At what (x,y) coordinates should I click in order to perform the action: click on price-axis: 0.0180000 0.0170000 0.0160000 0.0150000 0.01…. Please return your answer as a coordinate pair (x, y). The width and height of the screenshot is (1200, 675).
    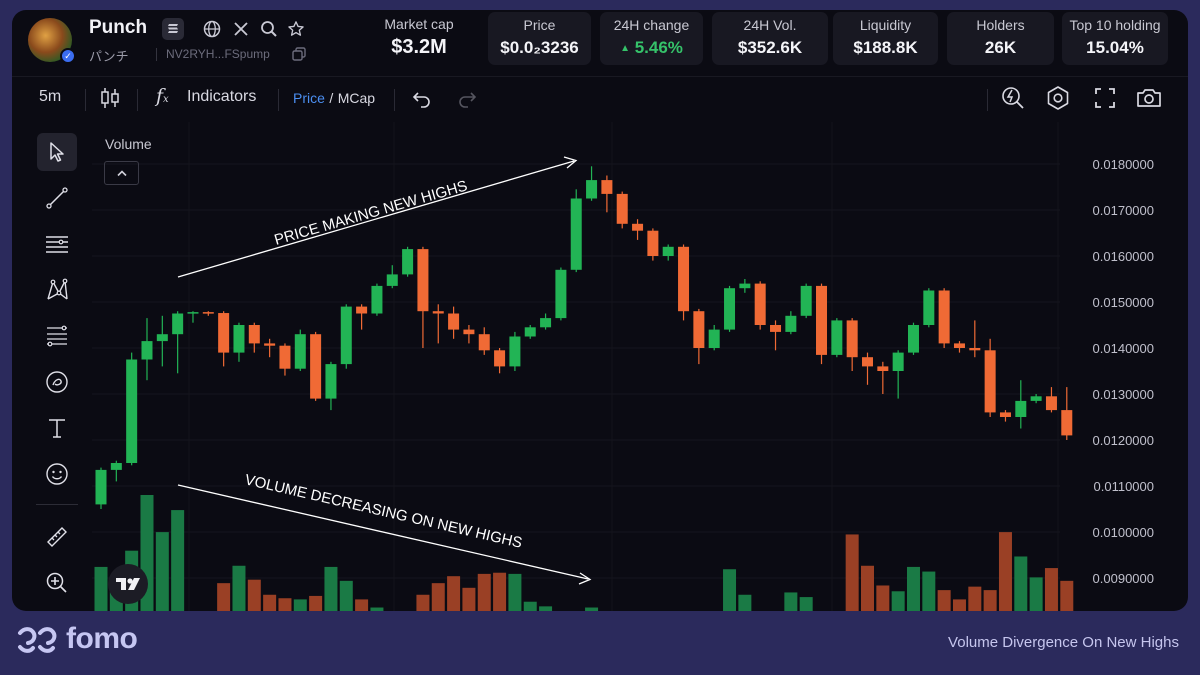
    Looking at the image, I should click on (1123, 384).